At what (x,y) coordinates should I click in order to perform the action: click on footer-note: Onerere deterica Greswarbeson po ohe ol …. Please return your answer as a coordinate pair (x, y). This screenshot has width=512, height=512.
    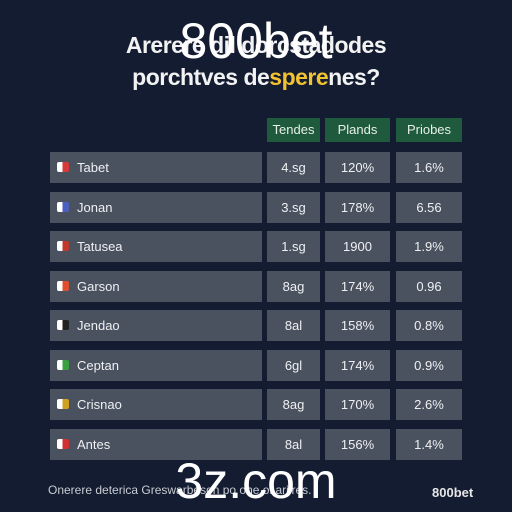
    Looking at the image, I should click on (180, 490).